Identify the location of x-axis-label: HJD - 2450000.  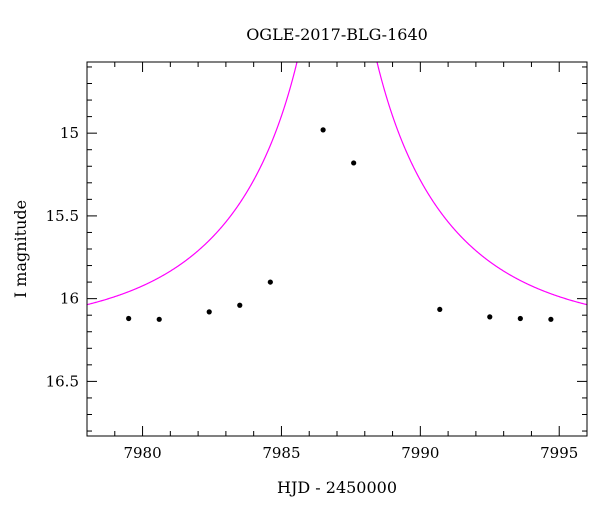
(337, 487).